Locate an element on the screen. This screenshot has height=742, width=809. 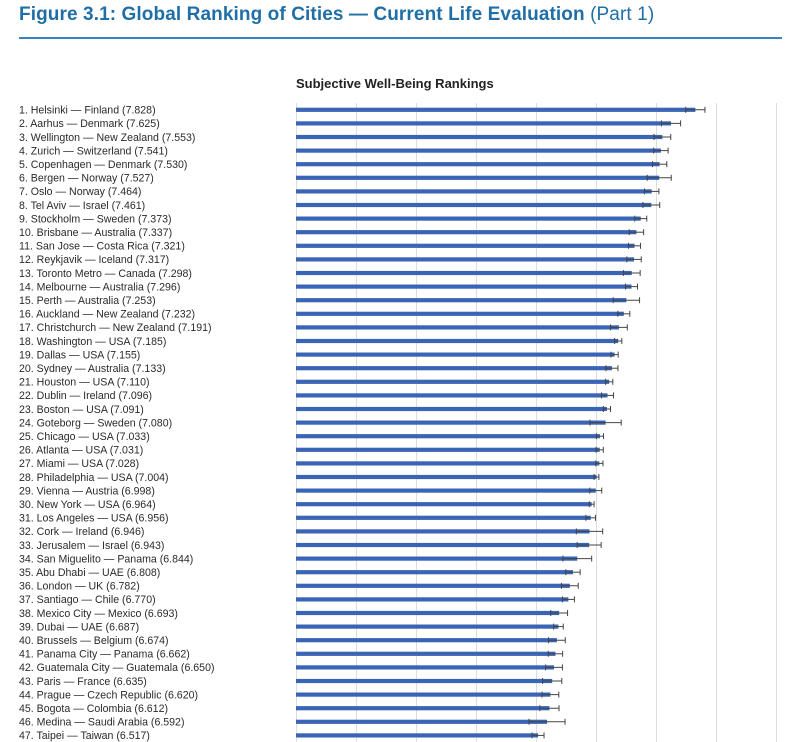
category-label: 39. Dubai — UAE (6.687) is located at coordinates (79, 627).